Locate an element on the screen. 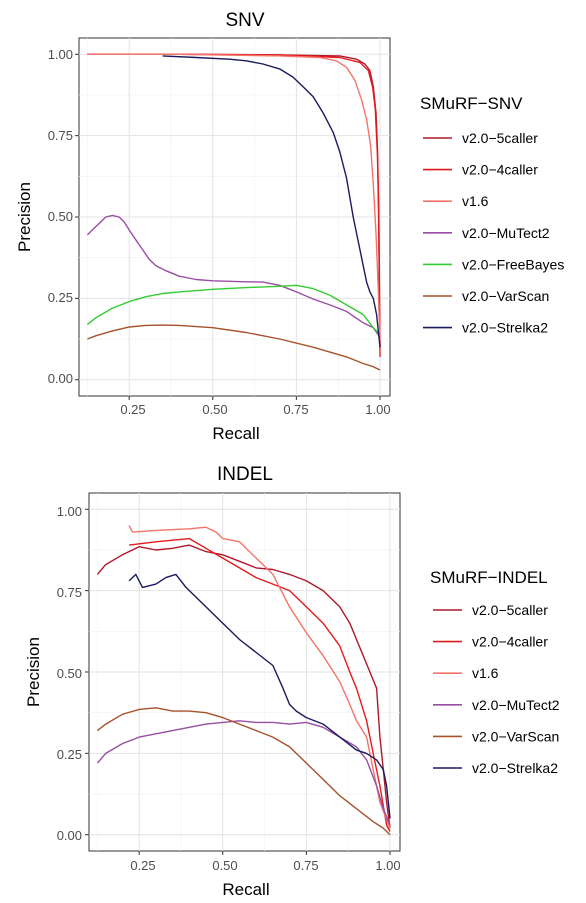  snv-xtick-0: 0.25 is located at coordinates (132, 409).